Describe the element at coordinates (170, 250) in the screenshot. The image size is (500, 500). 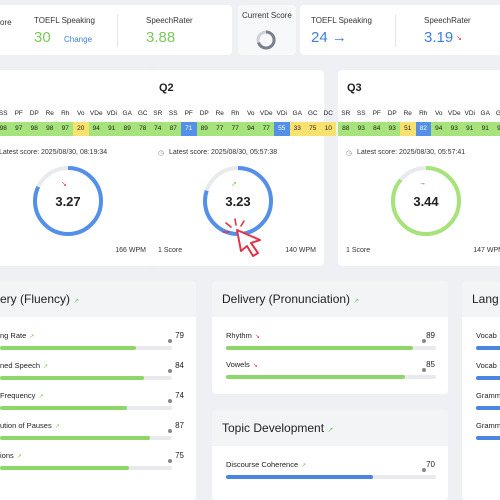
I see `score-count: 1 Score` at that location.